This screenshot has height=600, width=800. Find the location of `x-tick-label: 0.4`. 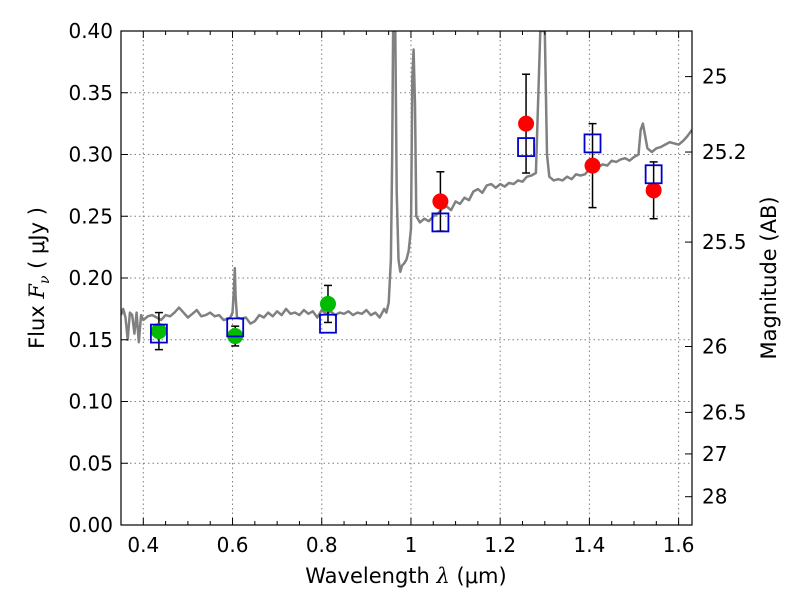

x-tick-label: 0.4 is located at coordinates (143, 545).